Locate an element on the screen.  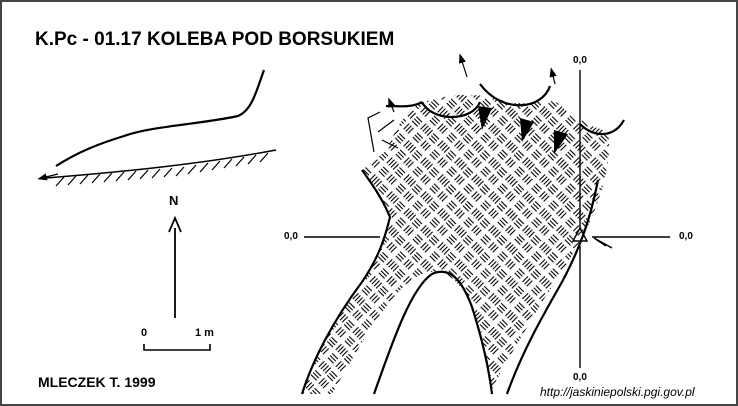
cave-inner-pillar is located at coordinates (412, 332).